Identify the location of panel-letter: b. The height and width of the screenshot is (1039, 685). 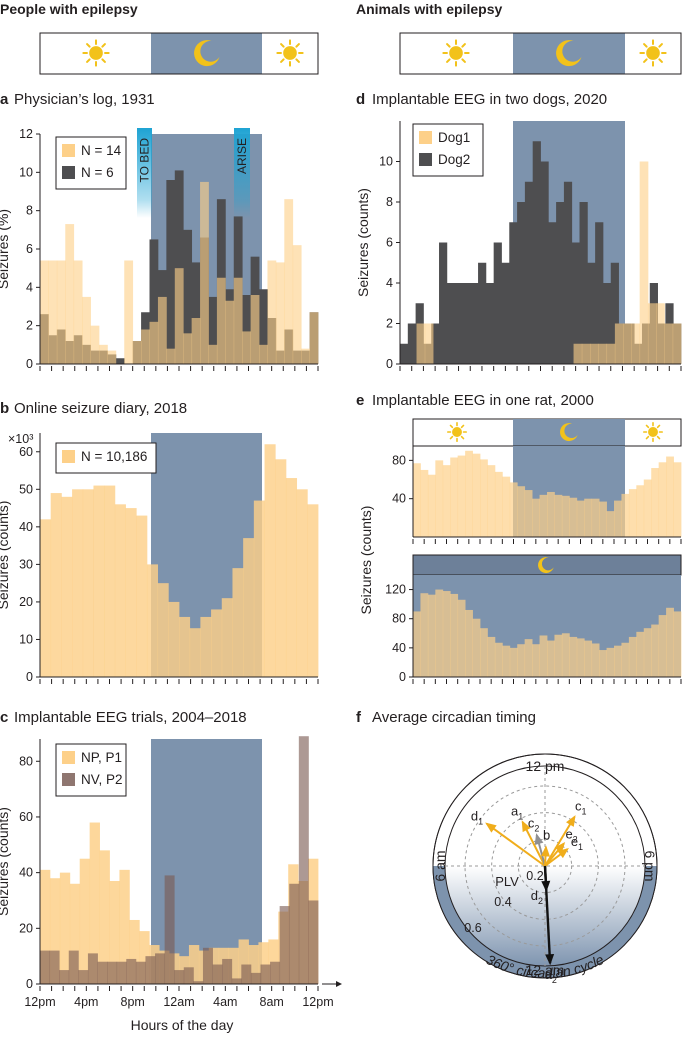
(4, 408).